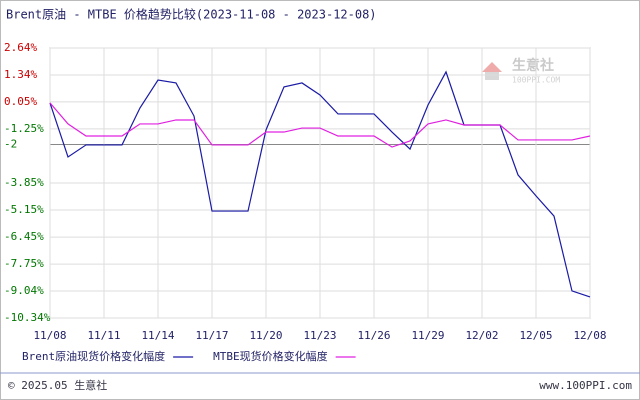  I want to click on x-tick-label: 11/11, so click(103, 335).